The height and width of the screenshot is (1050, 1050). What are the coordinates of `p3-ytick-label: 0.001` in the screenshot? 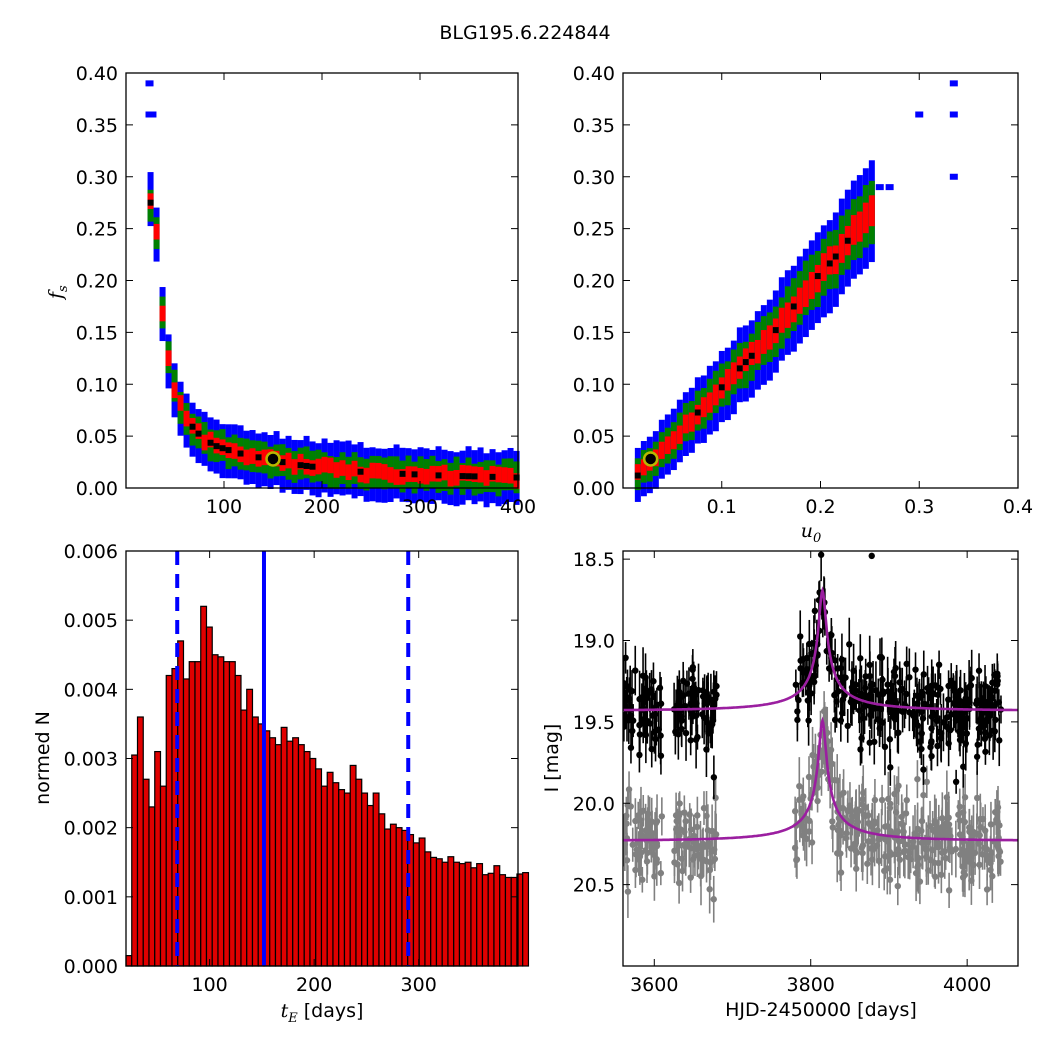 It's located at (91, 898).